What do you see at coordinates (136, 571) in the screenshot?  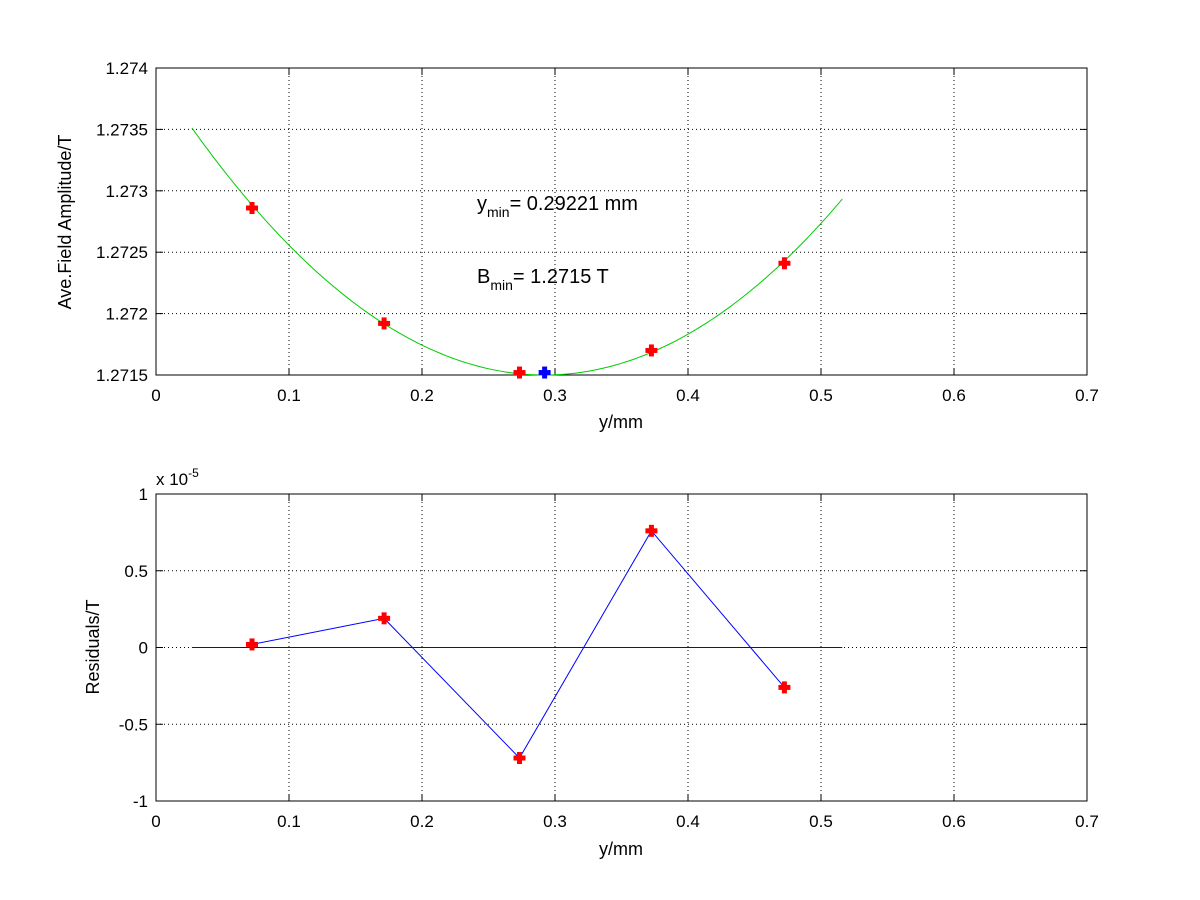 I see `y-tick-label: 0.5` at bounding box center [136, 571].